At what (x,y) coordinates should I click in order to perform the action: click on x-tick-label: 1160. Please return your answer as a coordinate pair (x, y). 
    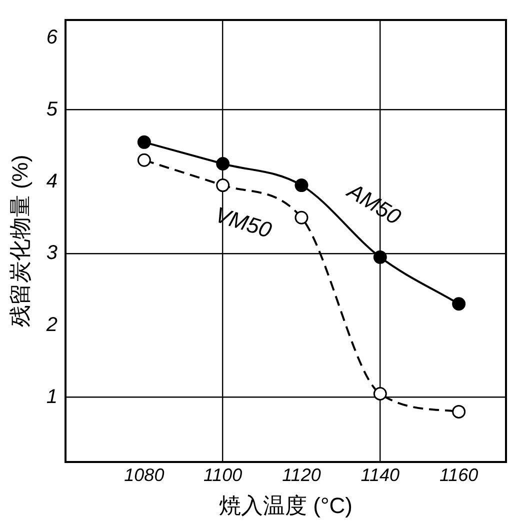
    Looking at the image, I should click on (458, 474).